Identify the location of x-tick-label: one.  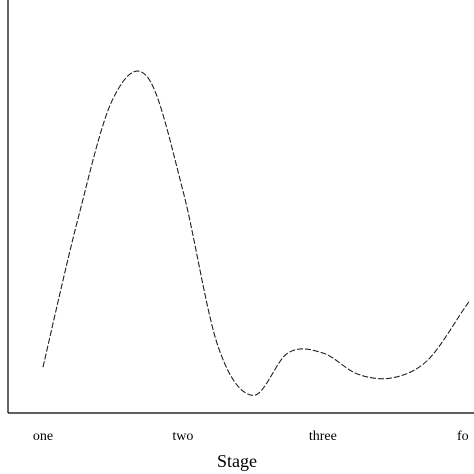
(43, 436).